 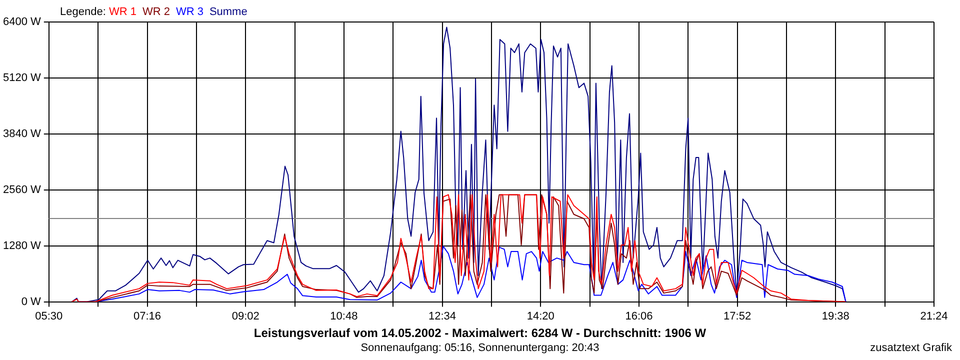 What do you see at coordinates (442, 316) in the screenshot?
I see `x-tick-label: 12:34` at bounding box center [442, 316].